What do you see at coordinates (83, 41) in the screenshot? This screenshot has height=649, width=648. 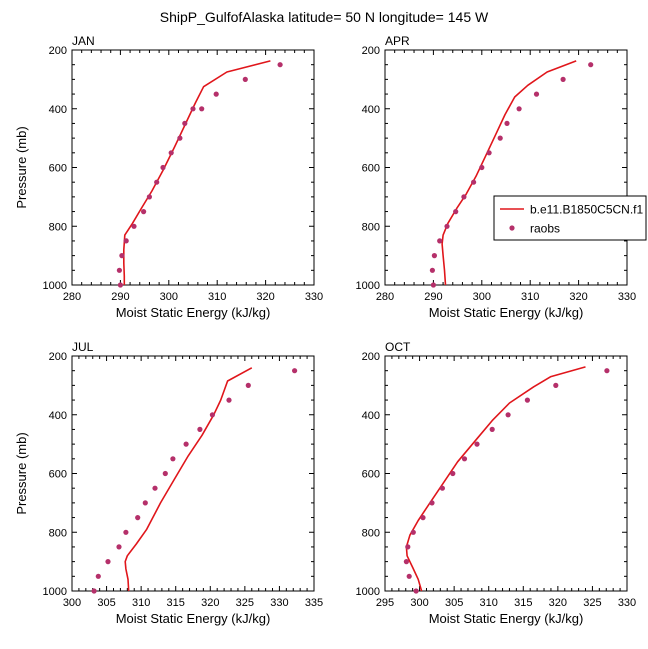 I see `panel-label: JAN` at bounding box center [83, 41].